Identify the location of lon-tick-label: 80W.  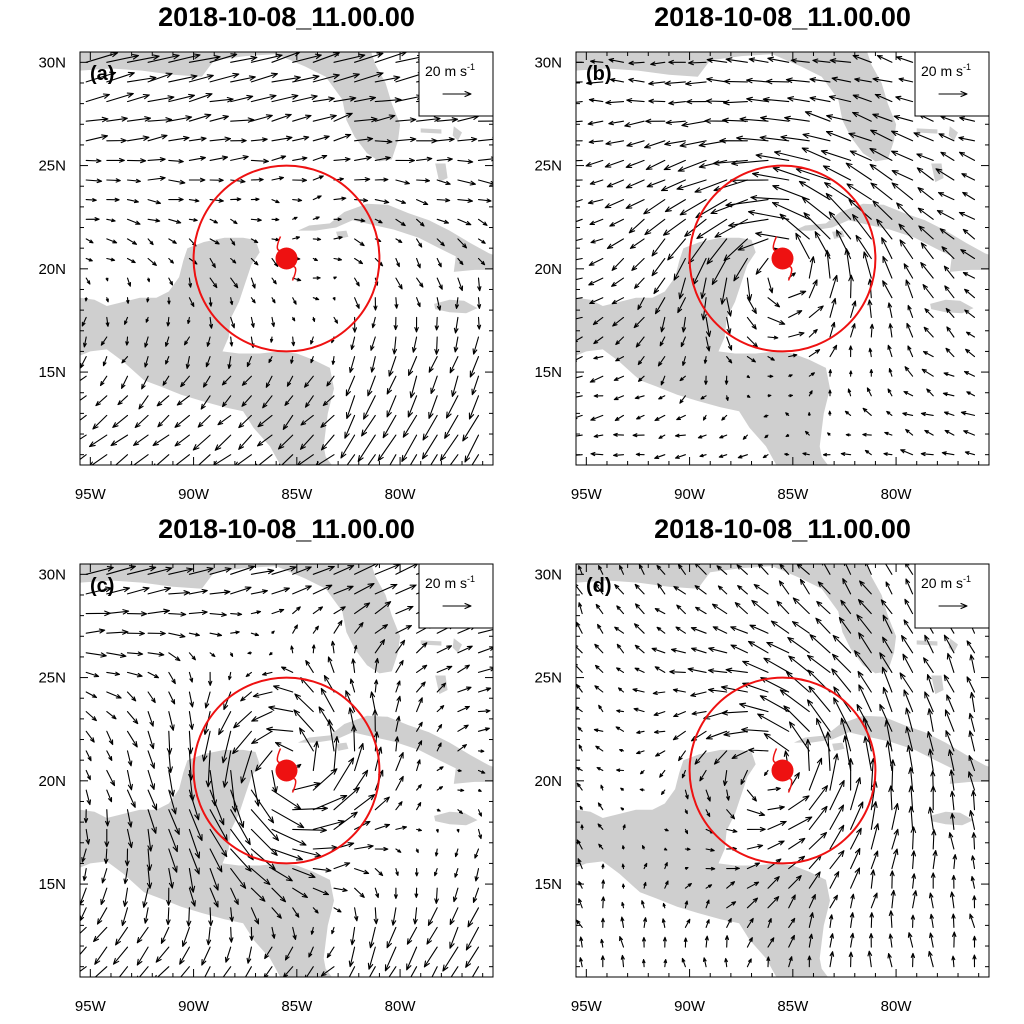
(401, 1006).